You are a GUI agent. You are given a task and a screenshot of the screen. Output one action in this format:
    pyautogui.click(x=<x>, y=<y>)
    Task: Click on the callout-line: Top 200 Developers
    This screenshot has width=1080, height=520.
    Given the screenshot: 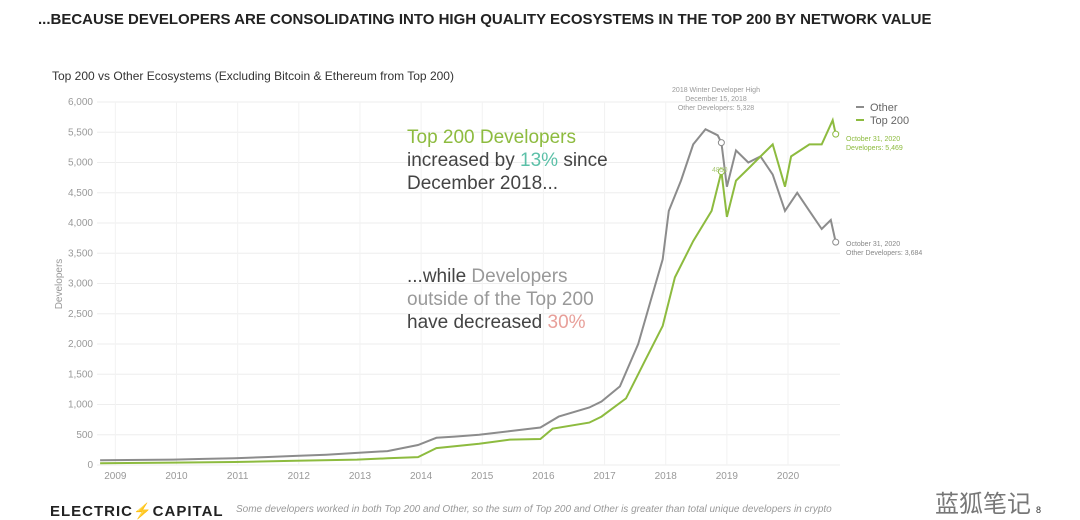 What is the action you would take?
    pyautogui.click(x=491, y=137)
    